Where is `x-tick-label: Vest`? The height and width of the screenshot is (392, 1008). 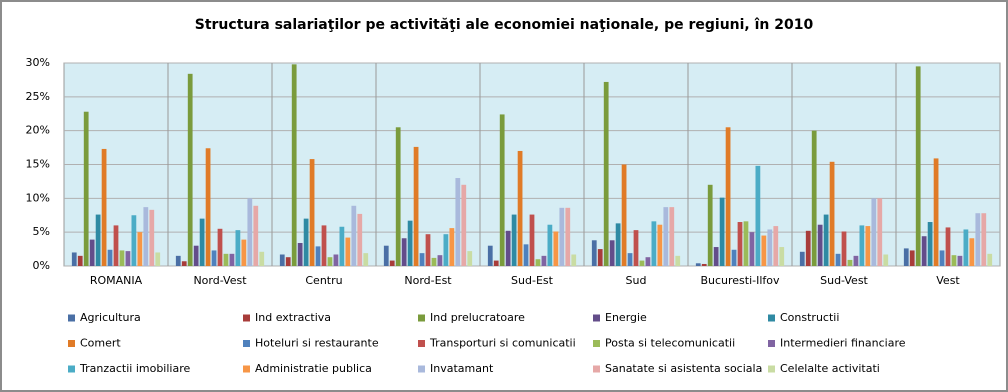 x-tick-label: Vest is located at coordinates (948, 280).